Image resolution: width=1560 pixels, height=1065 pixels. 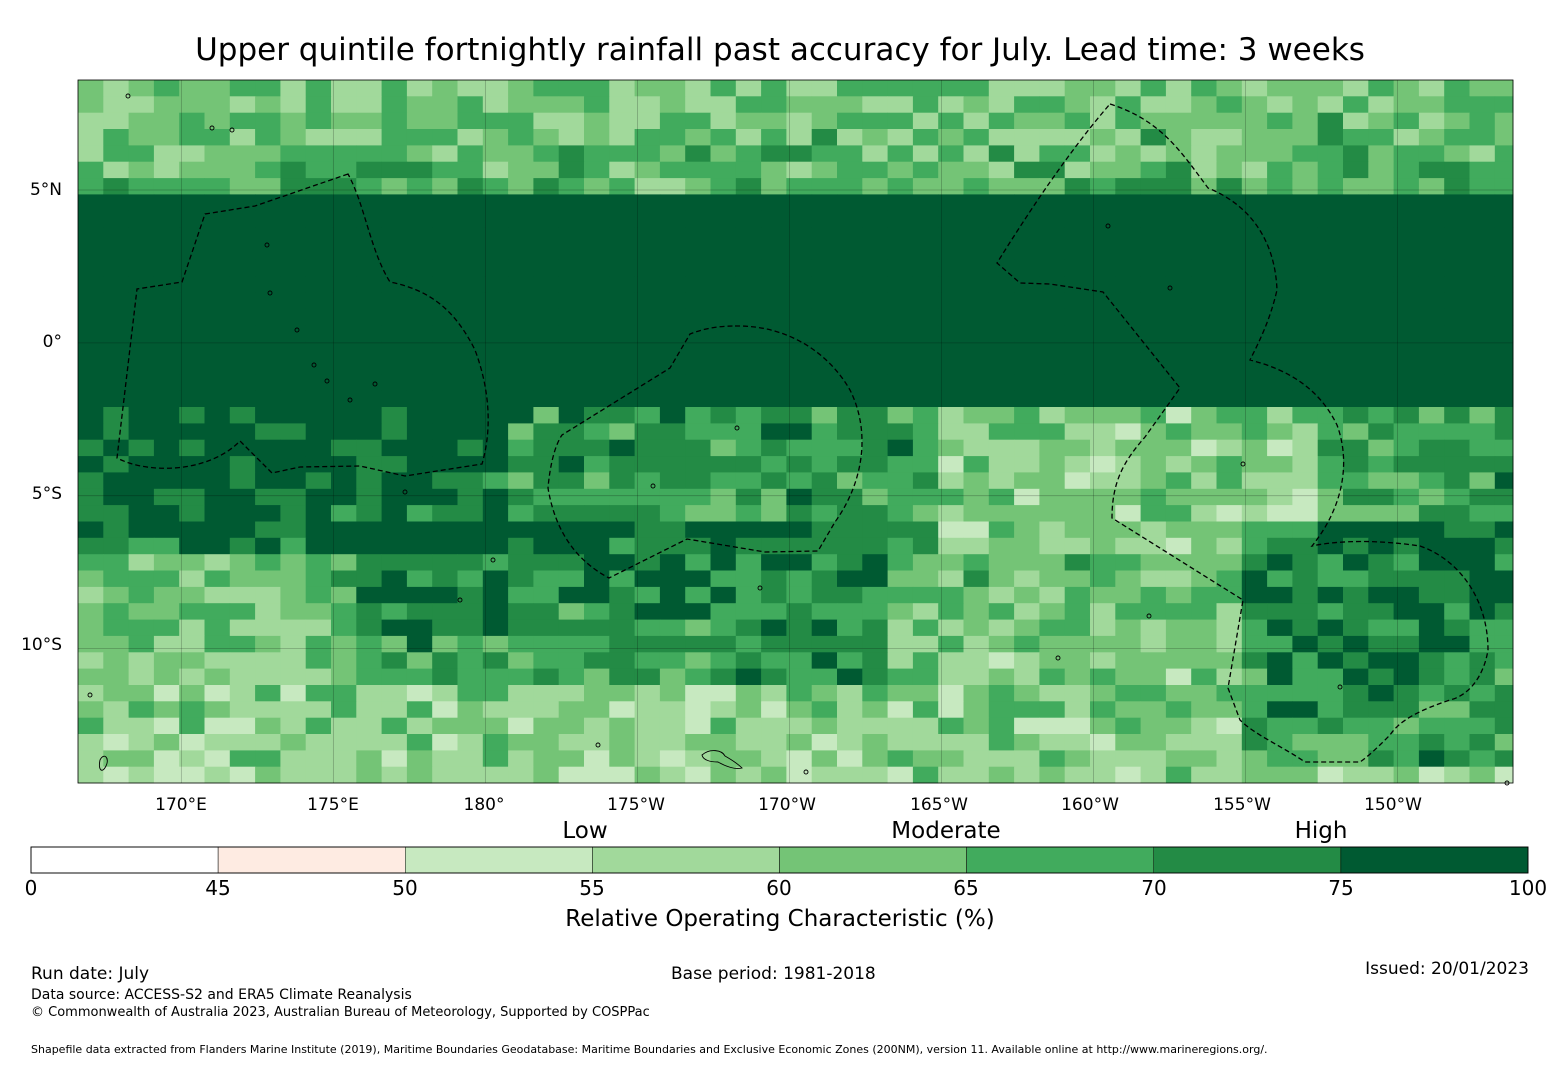 What do you see at coordinates (946, 831) in the screenshot?
I see `category-moderate: Moderate` at bounding box center [946, 831].